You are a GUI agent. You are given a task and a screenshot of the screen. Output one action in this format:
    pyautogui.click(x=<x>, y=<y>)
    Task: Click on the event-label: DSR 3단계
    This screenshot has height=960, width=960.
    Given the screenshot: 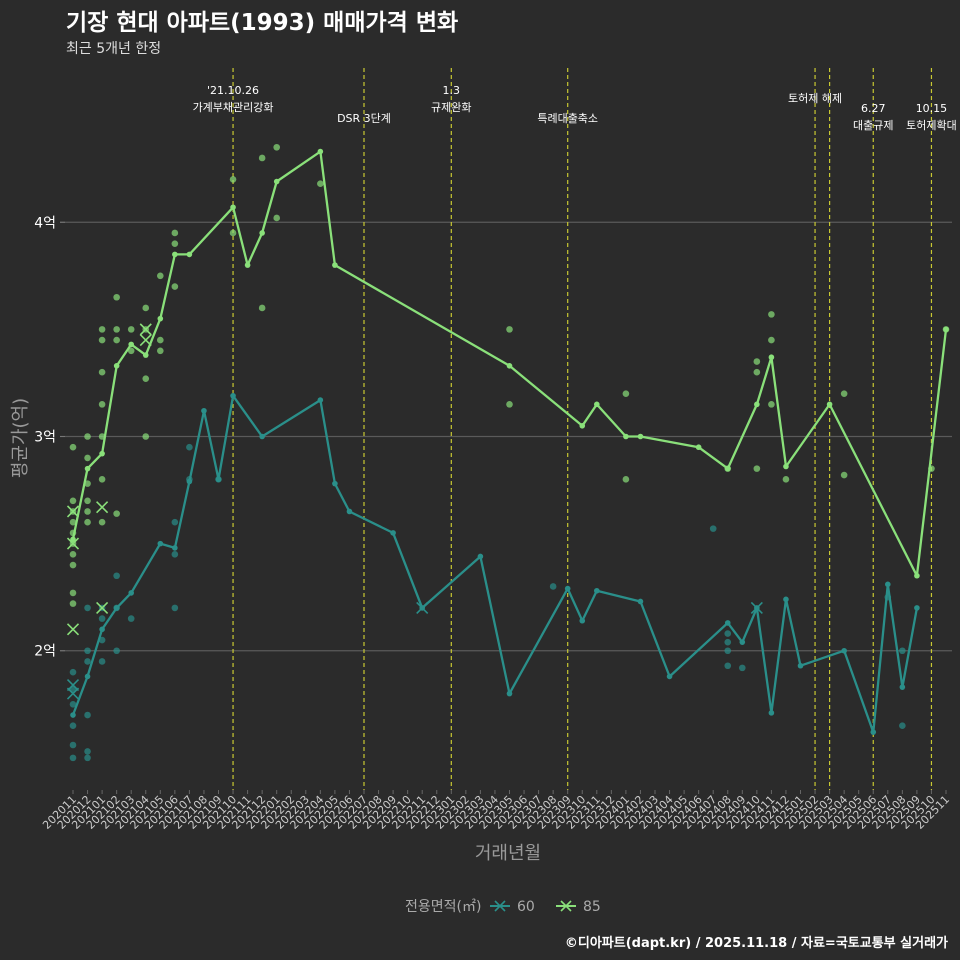 What is the action you would take?
    pyautogui.click(x=364, y=118)
    